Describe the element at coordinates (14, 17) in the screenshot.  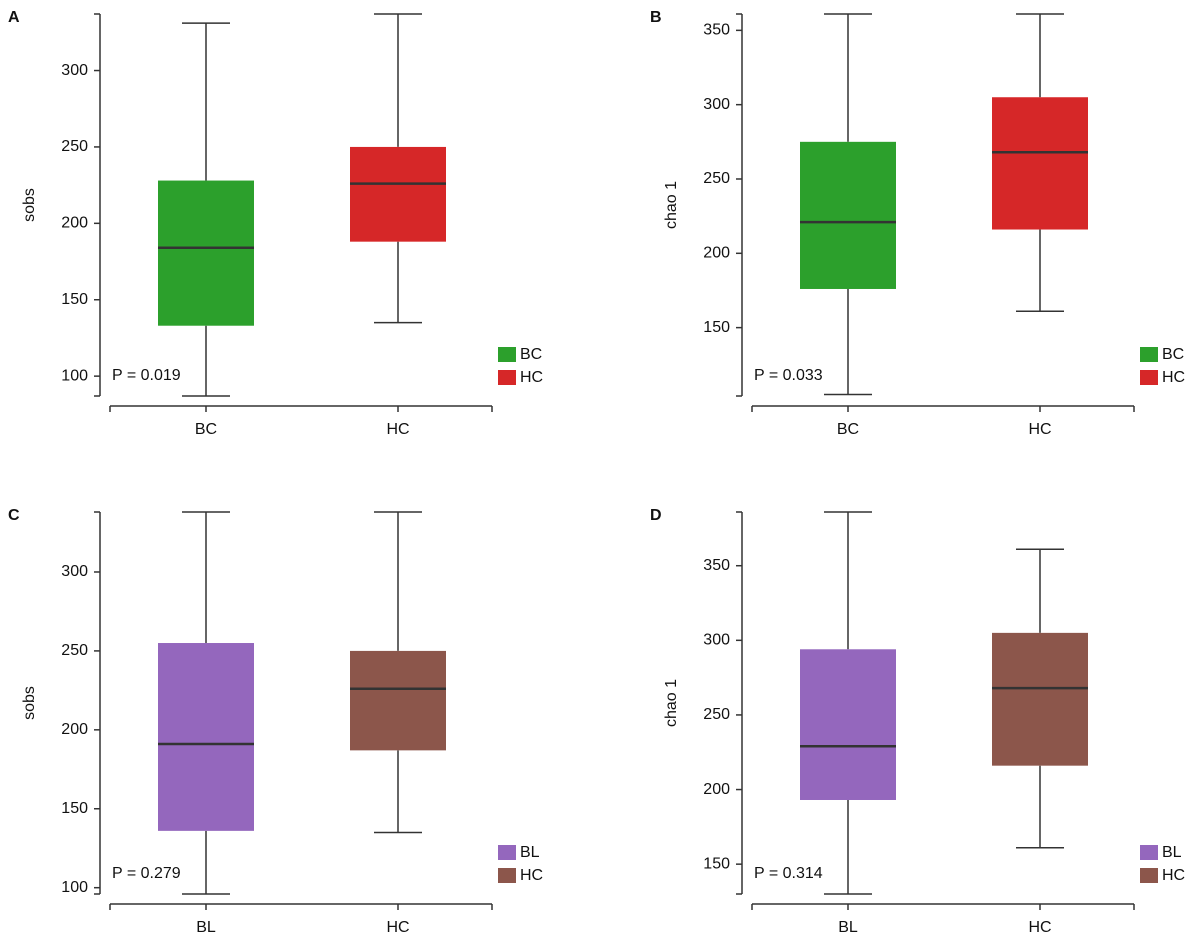
I see `panel-label: A` at that location.